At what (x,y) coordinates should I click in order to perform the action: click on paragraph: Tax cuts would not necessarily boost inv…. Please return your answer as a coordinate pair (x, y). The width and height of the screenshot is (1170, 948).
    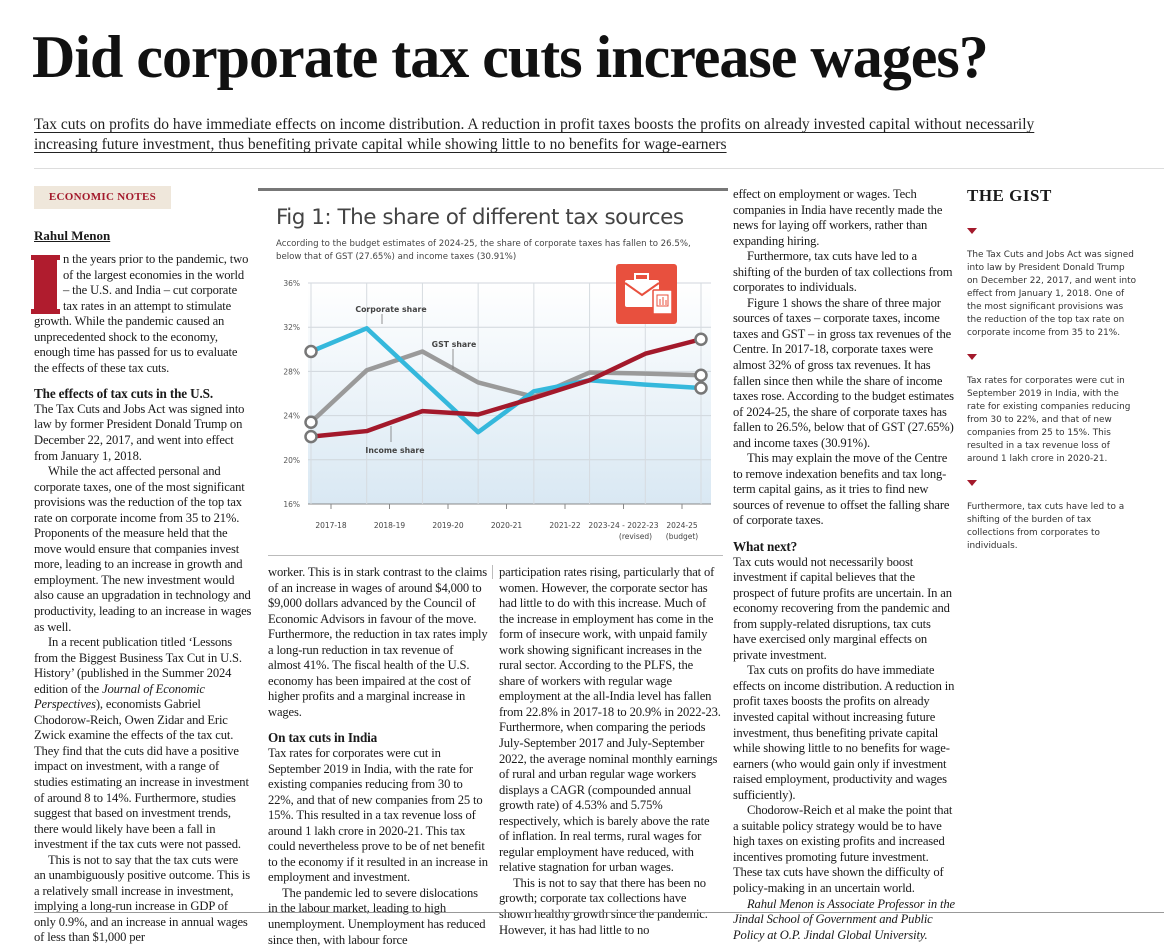
    Looking at the image, I should click on (844, 609).